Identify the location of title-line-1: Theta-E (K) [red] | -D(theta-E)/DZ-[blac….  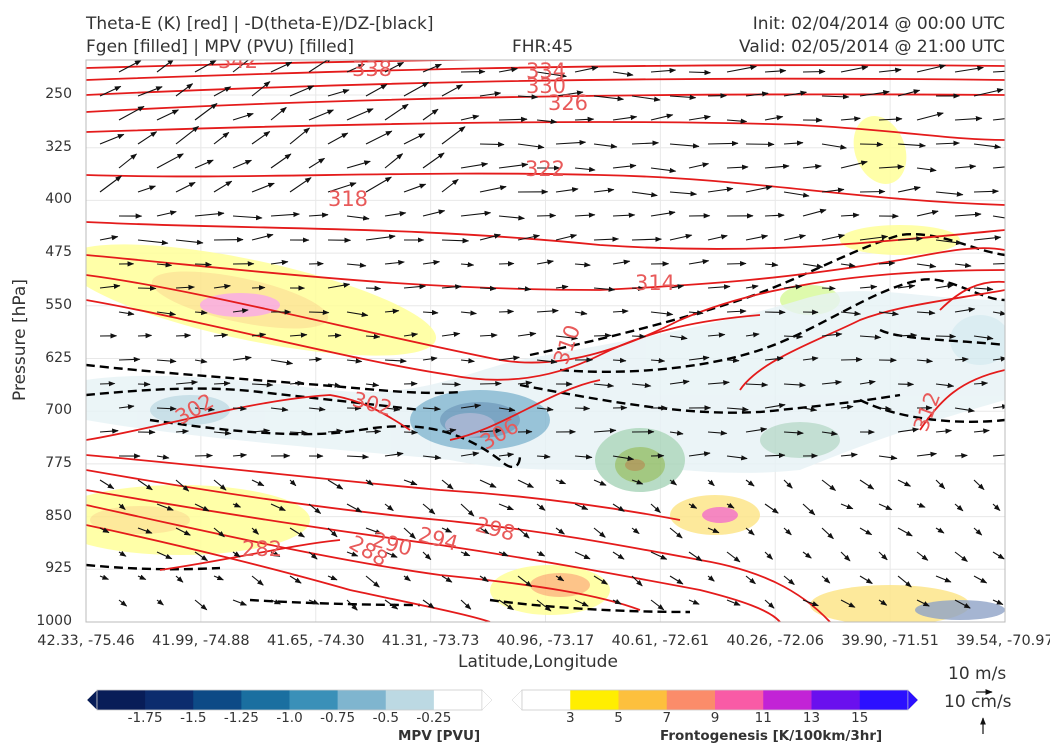
(260, 24).